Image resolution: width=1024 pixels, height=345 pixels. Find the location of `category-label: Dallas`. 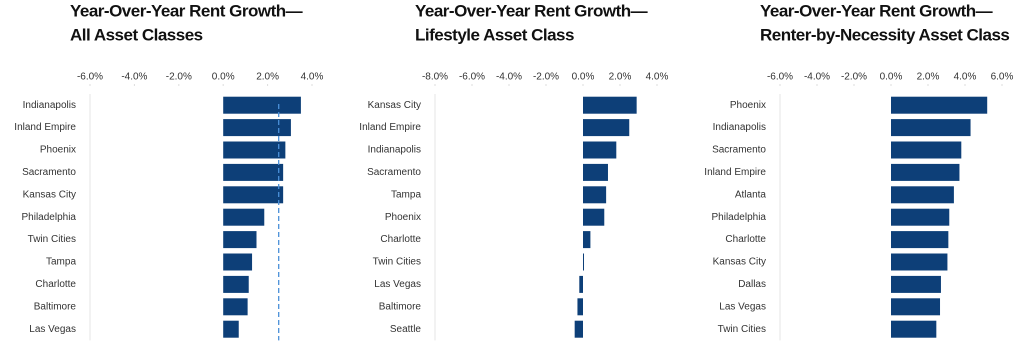

category-label: Dallas is located at coordinates (752, 284).